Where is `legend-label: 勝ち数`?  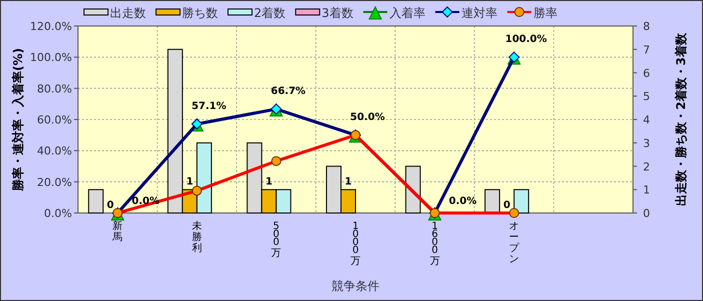
legend-label: 勝ち数 is located at coordinates (200, 13).